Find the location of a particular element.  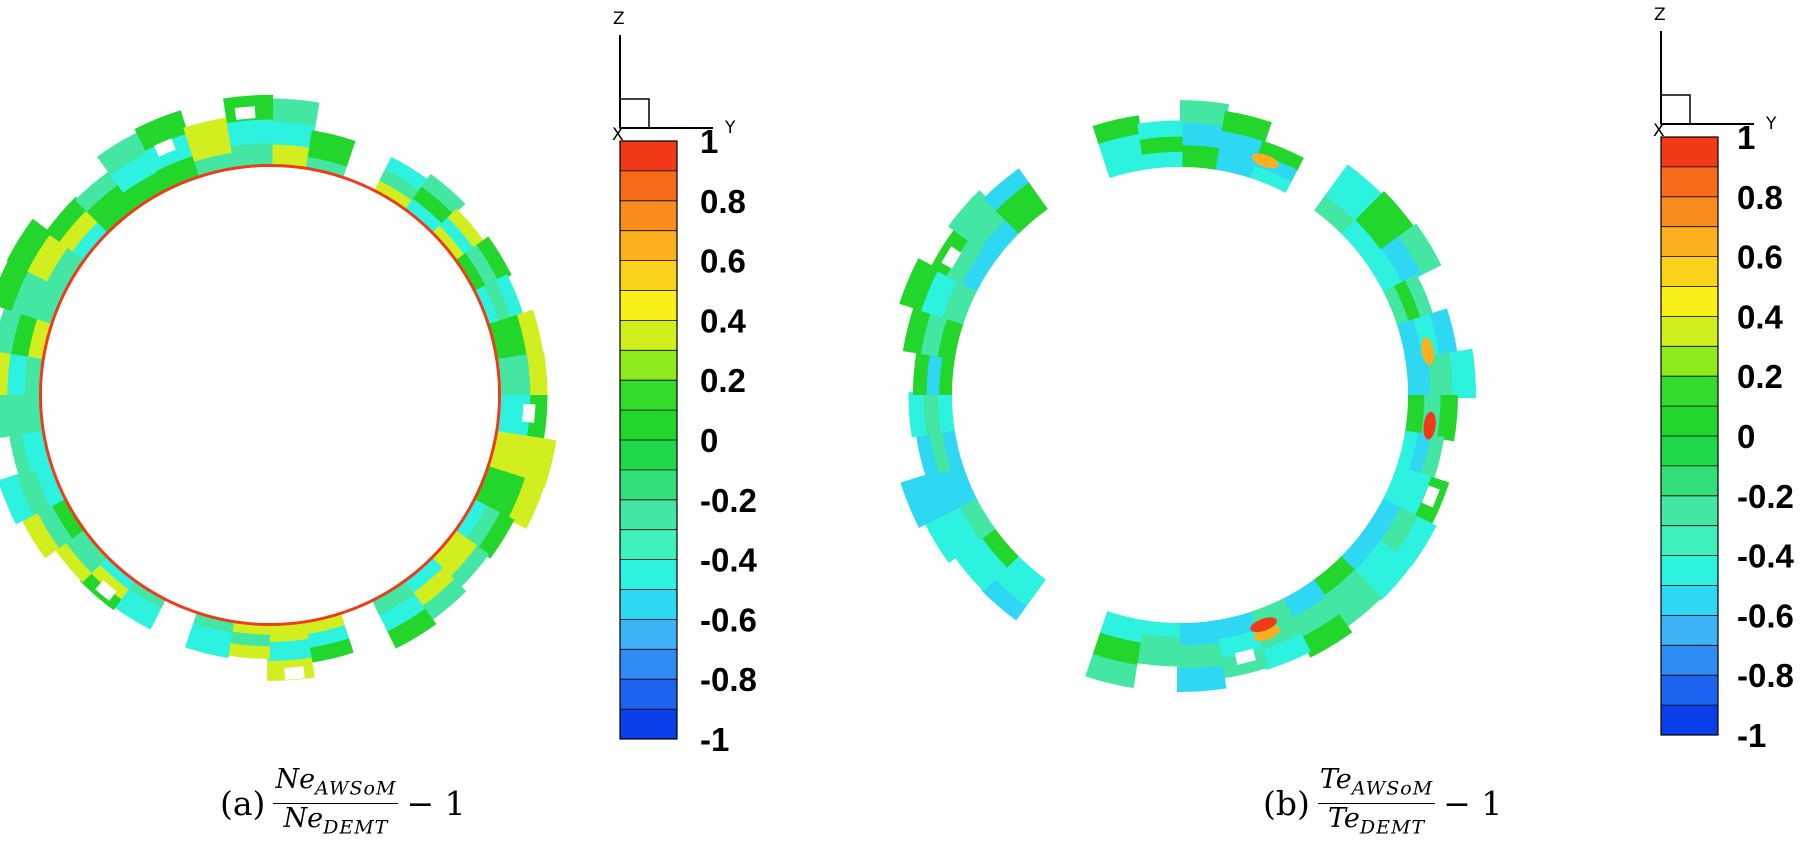

colorbar-frame is located at coordinates (648, 440).